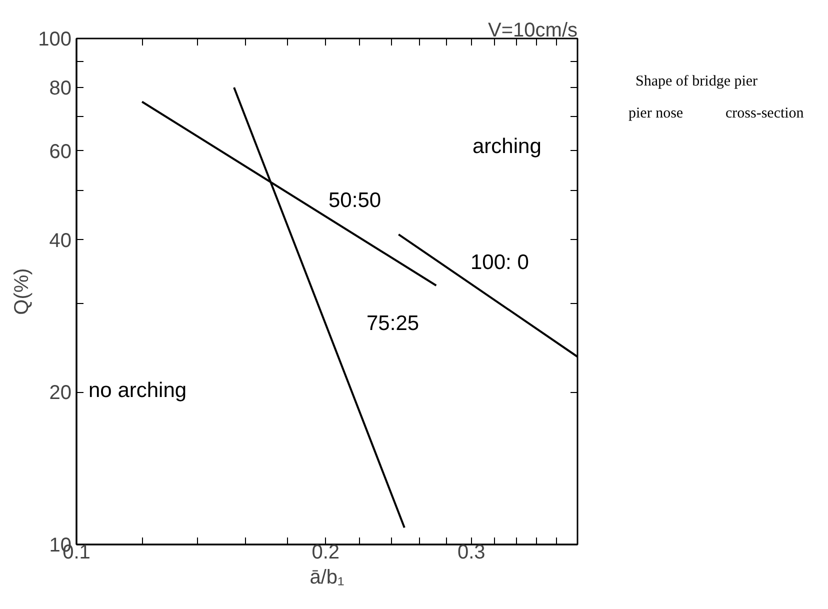 The height and width of the screenshot is (609, 828). Describe the element at coordinates (326, 553) in the screenshot. I see `x-tick-label: 0.2` at that location.